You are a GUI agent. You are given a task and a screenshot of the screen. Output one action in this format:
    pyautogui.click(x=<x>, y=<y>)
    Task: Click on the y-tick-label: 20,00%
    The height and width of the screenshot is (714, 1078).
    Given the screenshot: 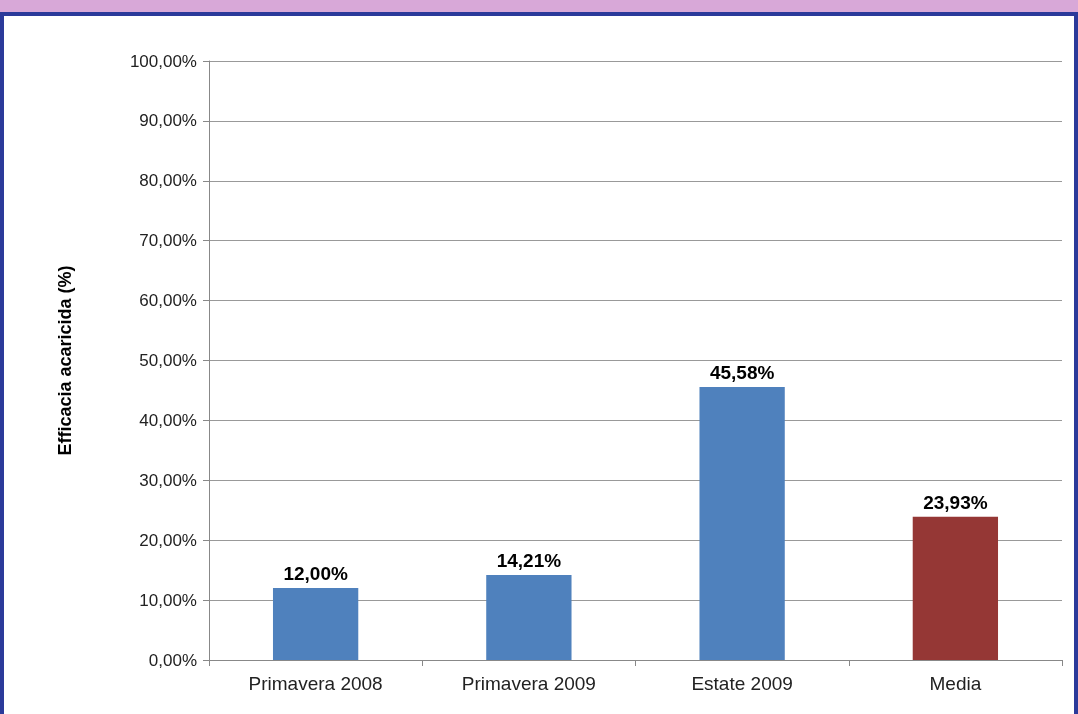 What is the action you would take?
    pyautogui.click(x=168, y=540)
    